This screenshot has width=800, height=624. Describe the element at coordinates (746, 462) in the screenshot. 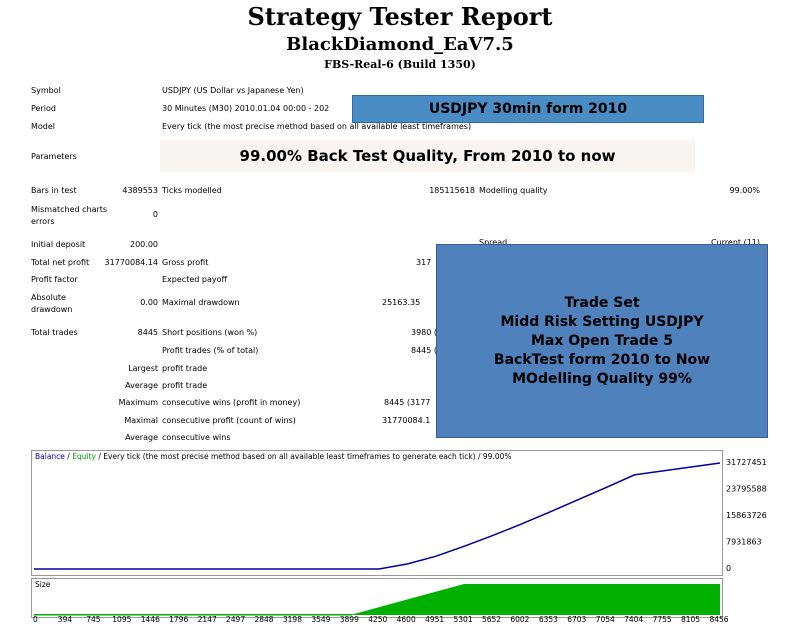

I see `y-tick-label: 31727451` at that location.